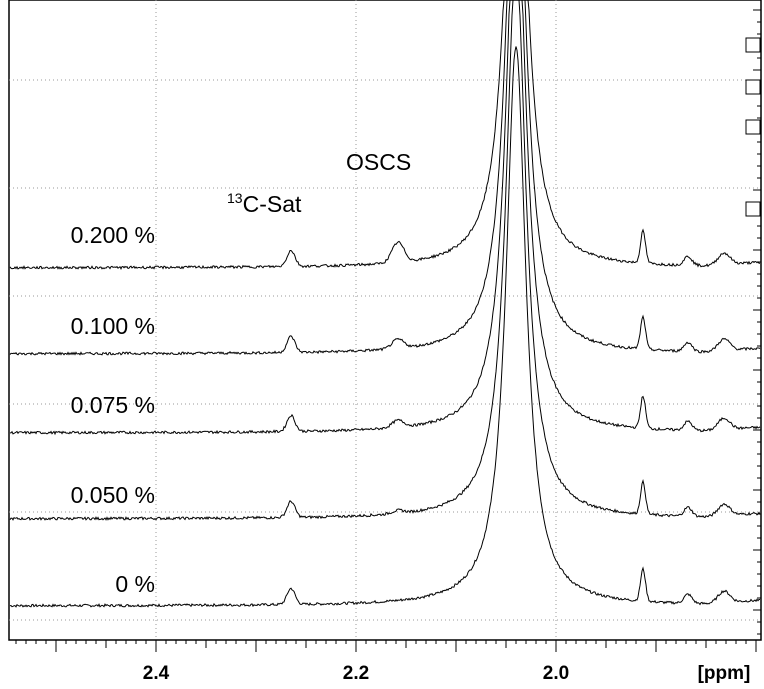 The width and height of the screenshot is (764, 689). What do you see at coordinates (724, 673) in the screenshot?
I see `x-axis-label: [ppm]` at bounding box center [724, 673].